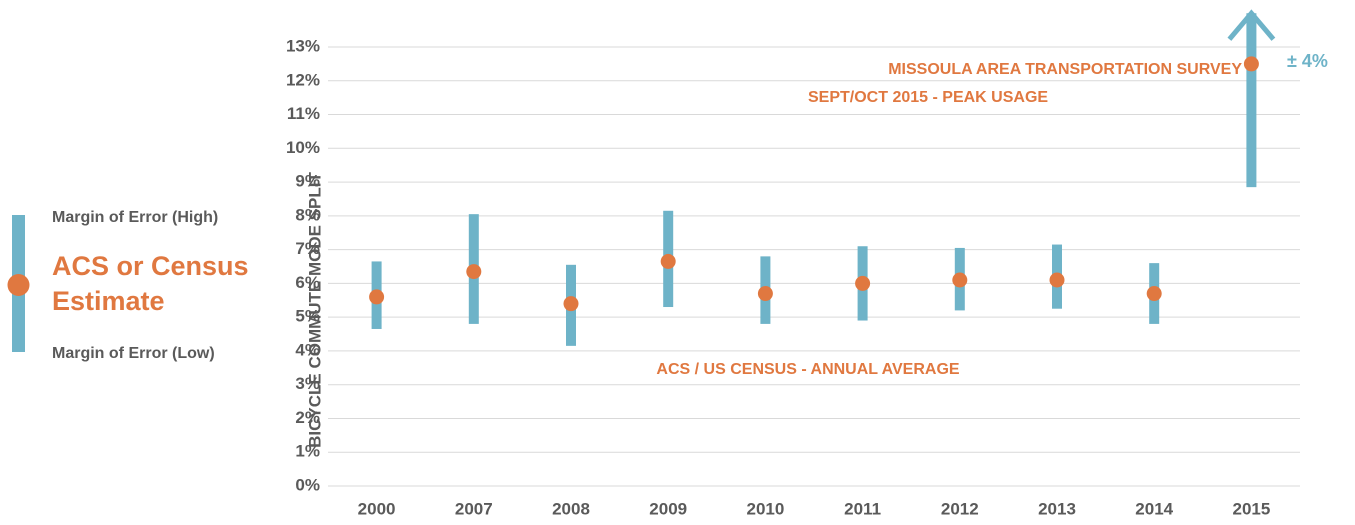 This screenshot has height=525, width=1355. What do you see at coordinates (307, 349) in the screenshot?
I see `y-tick-label: 4%` at bounding box center [307, 349].